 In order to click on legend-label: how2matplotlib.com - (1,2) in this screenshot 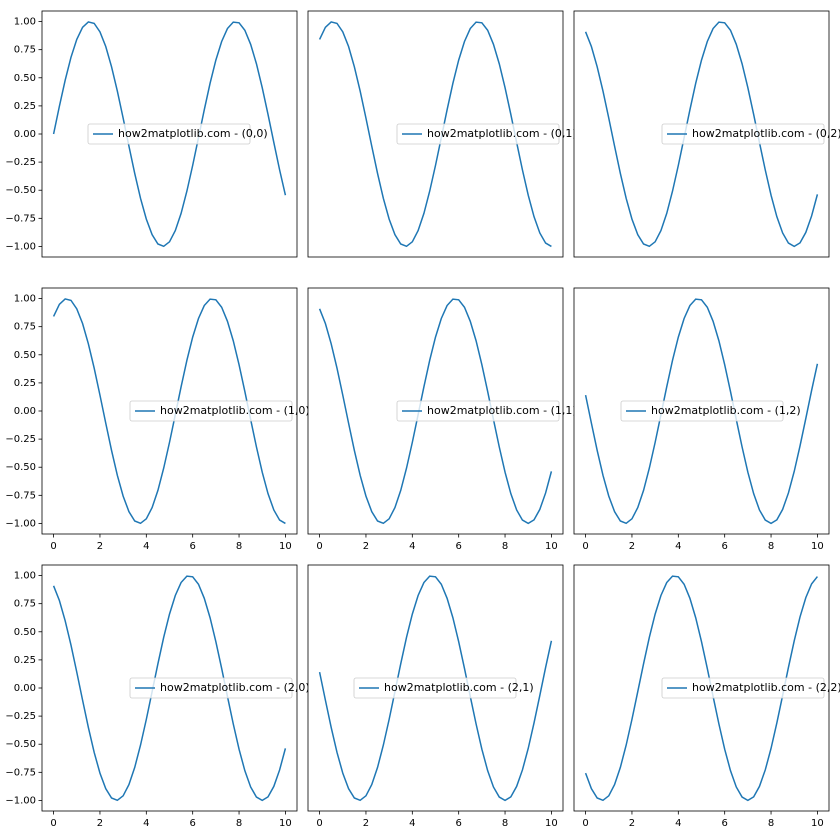, I will do `click(726, 410)`.